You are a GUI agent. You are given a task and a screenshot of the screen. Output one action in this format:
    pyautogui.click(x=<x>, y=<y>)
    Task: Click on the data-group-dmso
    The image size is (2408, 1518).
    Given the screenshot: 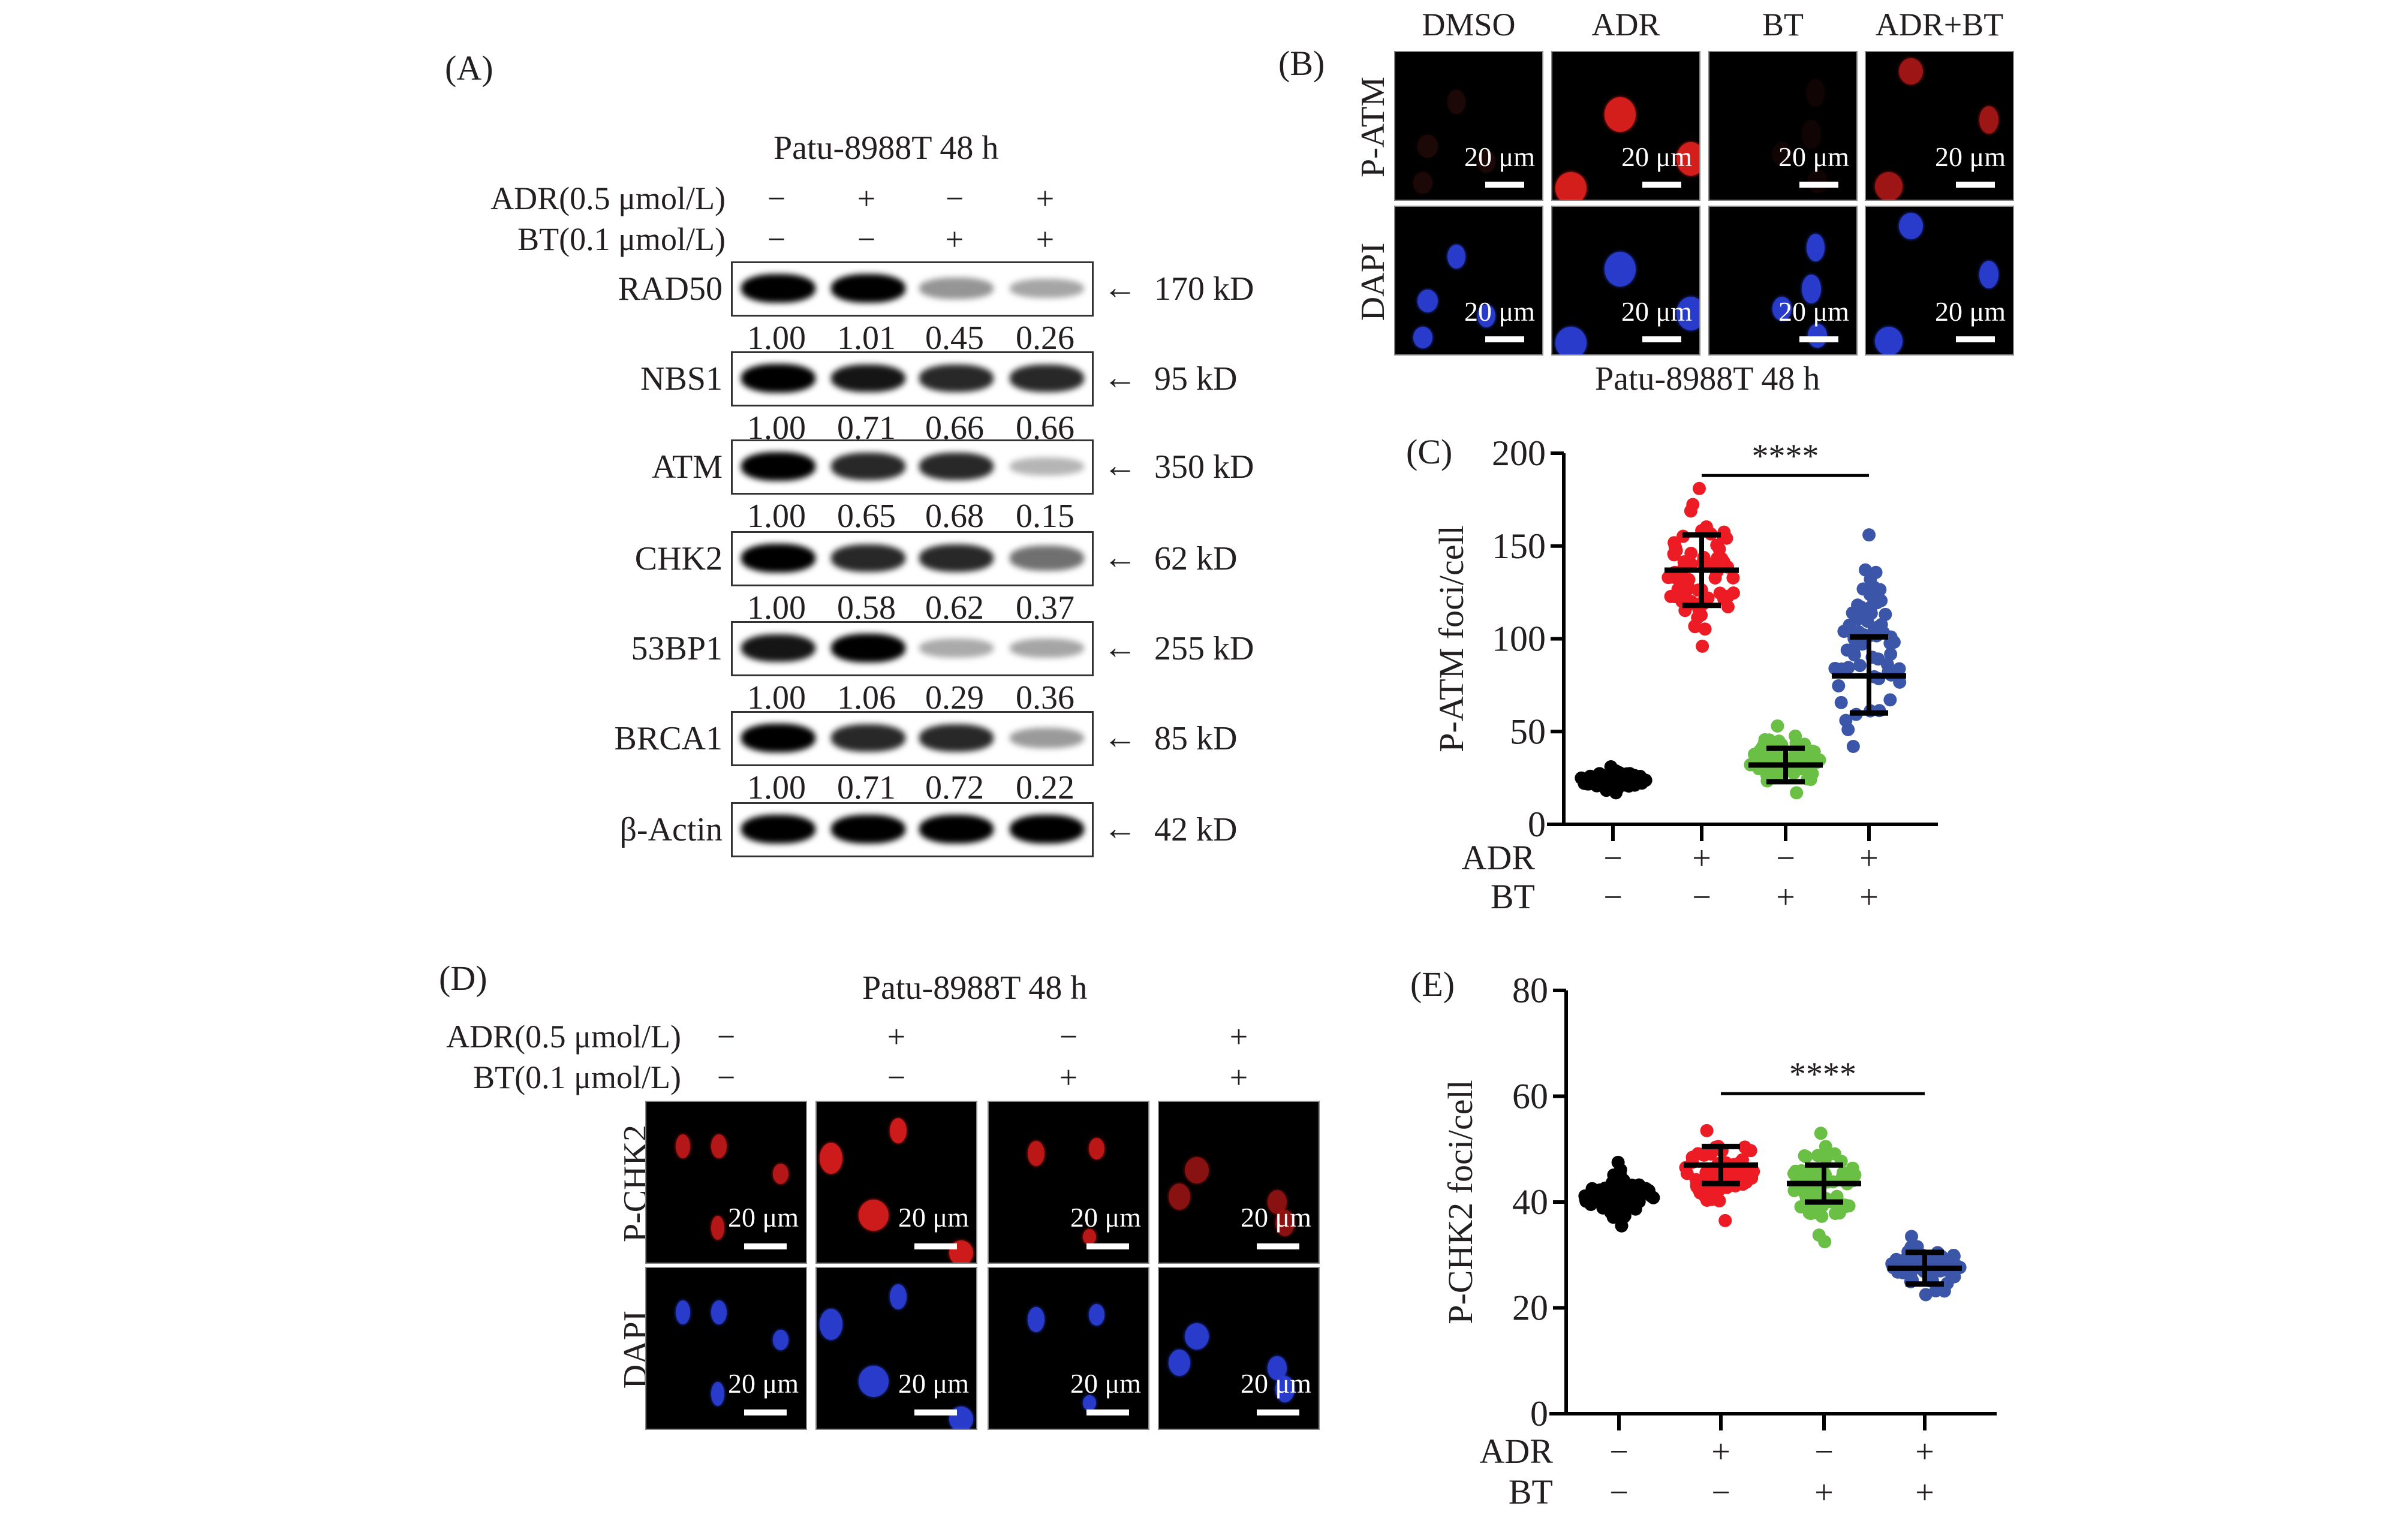 What is the action you would take?
    pyautogui.click(x=1619, y=1194)
    